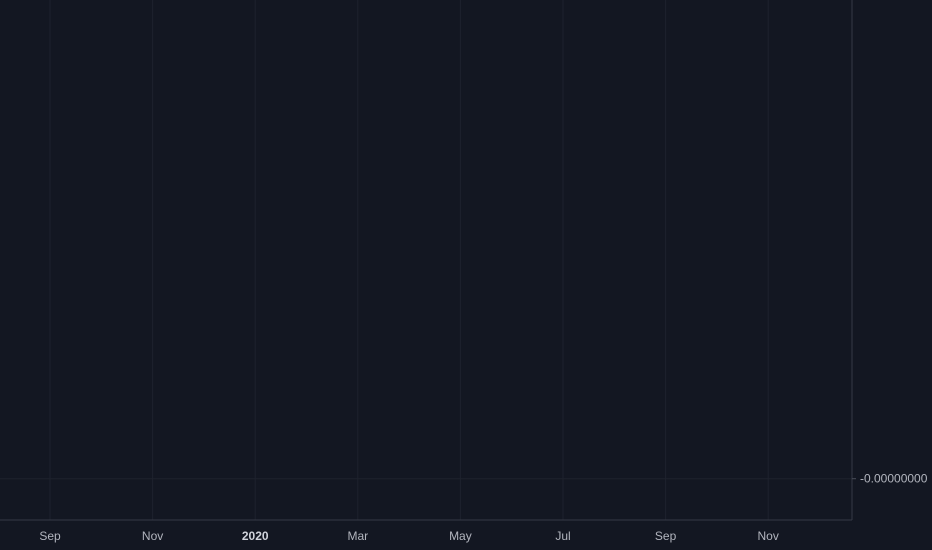  Describe the element at coordinates (460, 536) in the screenshot. I see `x-tick-label: May` at that location.